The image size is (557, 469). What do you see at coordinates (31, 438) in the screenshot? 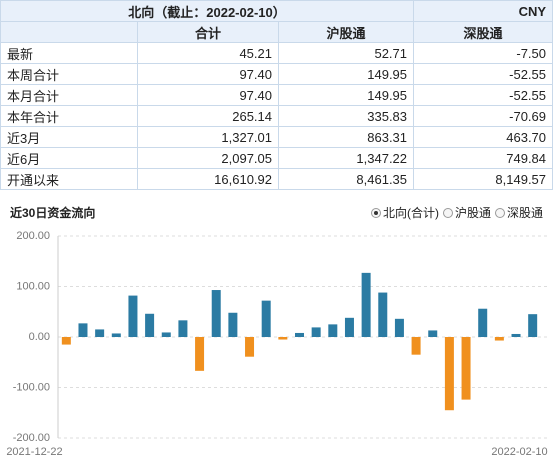
I see `y-tick-label: -200.00` at bounding box center [31, 438].